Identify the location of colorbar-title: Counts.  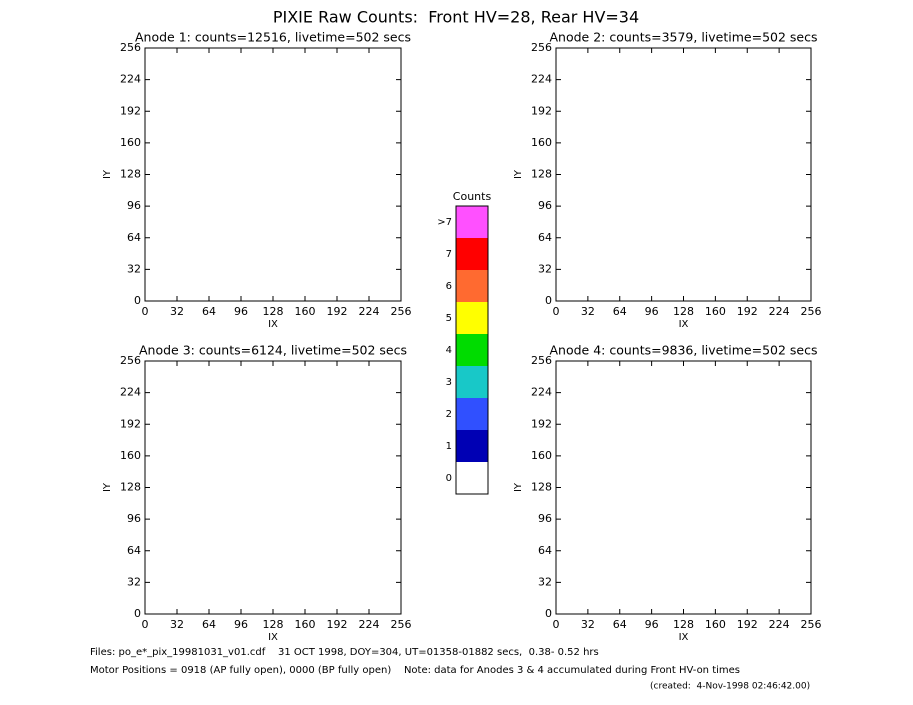
(472, 196).